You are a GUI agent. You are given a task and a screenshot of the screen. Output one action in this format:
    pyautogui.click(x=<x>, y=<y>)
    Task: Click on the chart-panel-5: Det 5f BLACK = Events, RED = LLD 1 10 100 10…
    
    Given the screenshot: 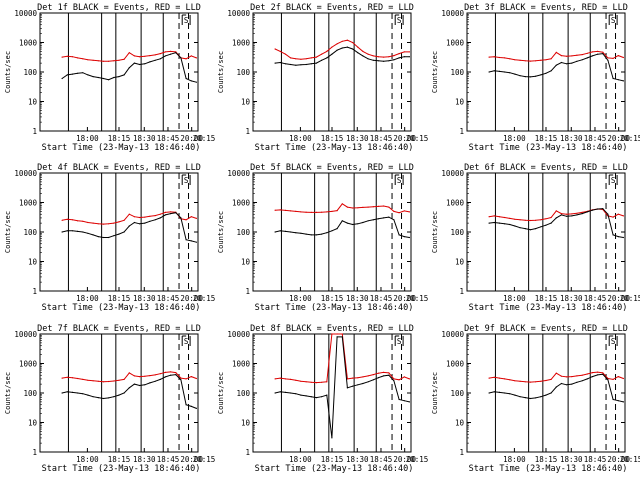 What is the action you would take?
    pyautogui.click(x=322, y=238)
    